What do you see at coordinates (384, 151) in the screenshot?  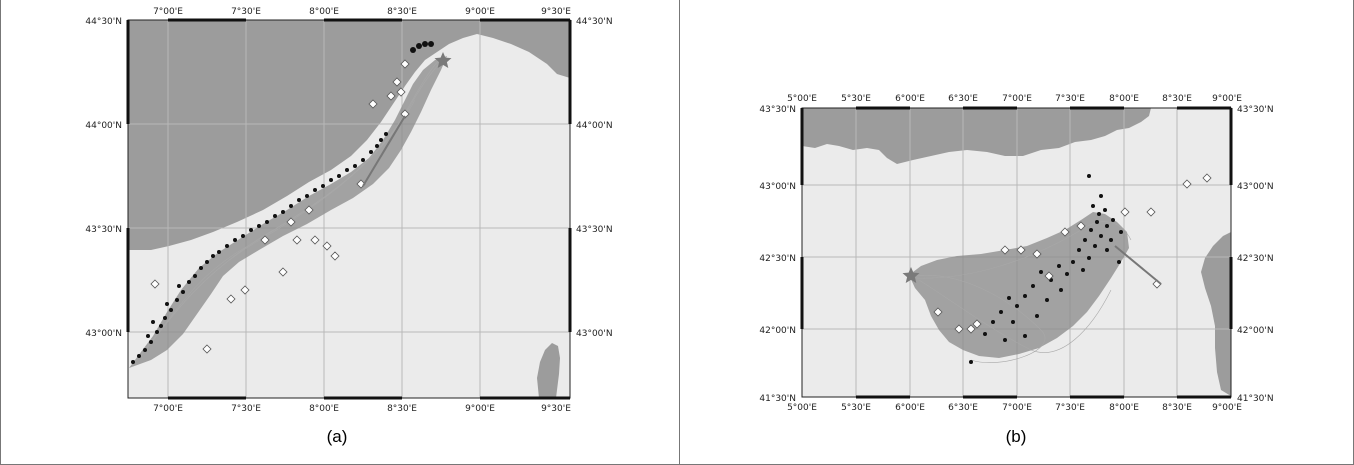 I see `panel-a-drift-vector` at bounding box center [384, 151].